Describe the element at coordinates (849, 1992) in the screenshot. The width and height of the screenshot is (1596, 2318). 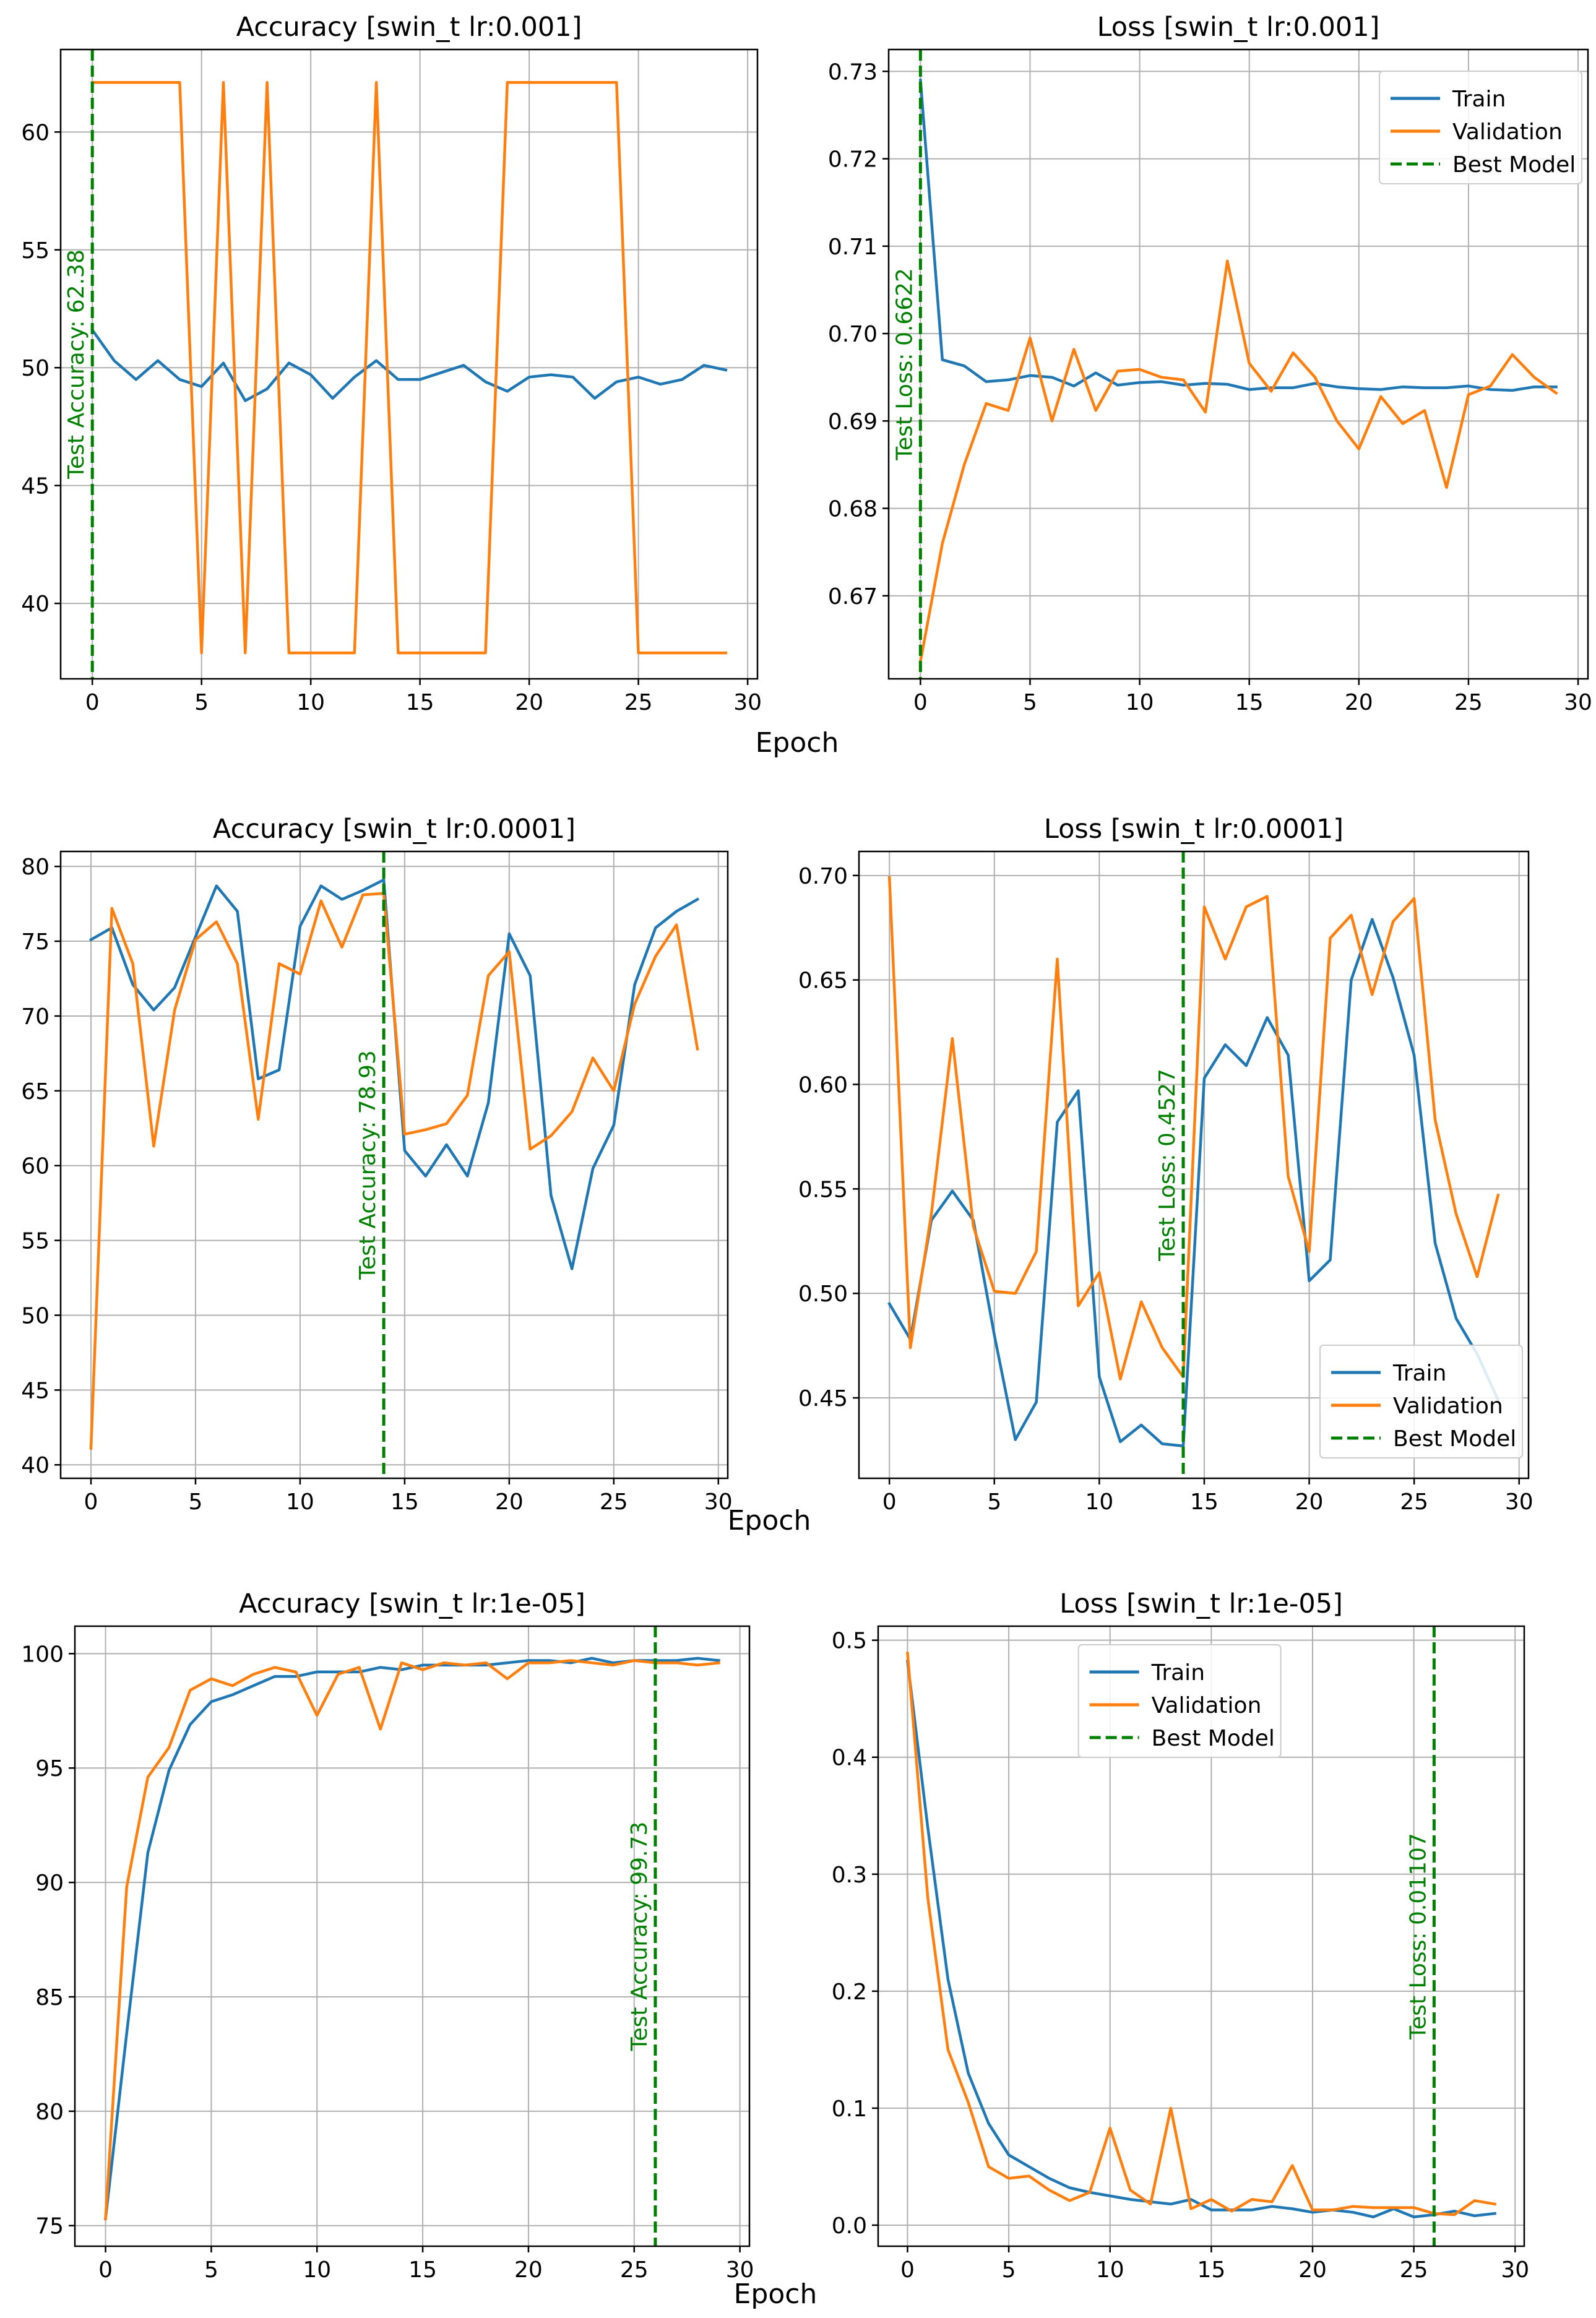
I see `y-tick-label-2: 0.2` at that location.